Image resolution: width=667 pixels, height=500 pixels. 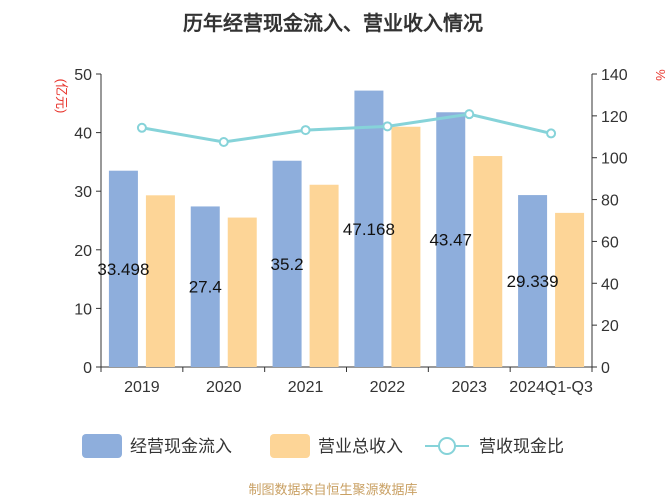 What do you see at coordinates (447, 446) in the screenshot?
I see `legend-marker-ratio` at bounding box center [447, 446].